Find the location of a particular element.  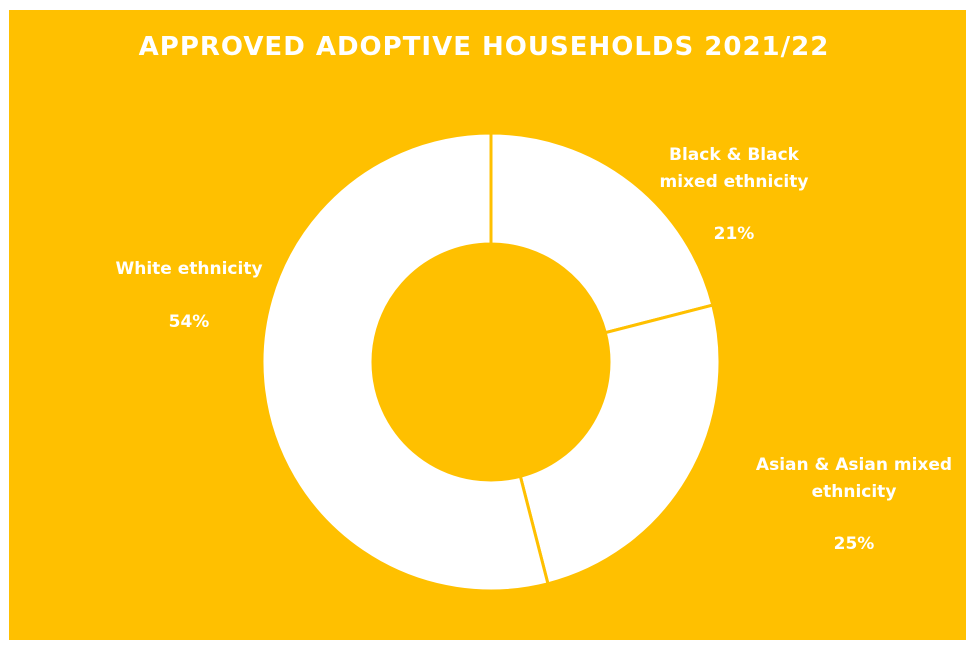

slice-black is located at coordinates (602, 233).